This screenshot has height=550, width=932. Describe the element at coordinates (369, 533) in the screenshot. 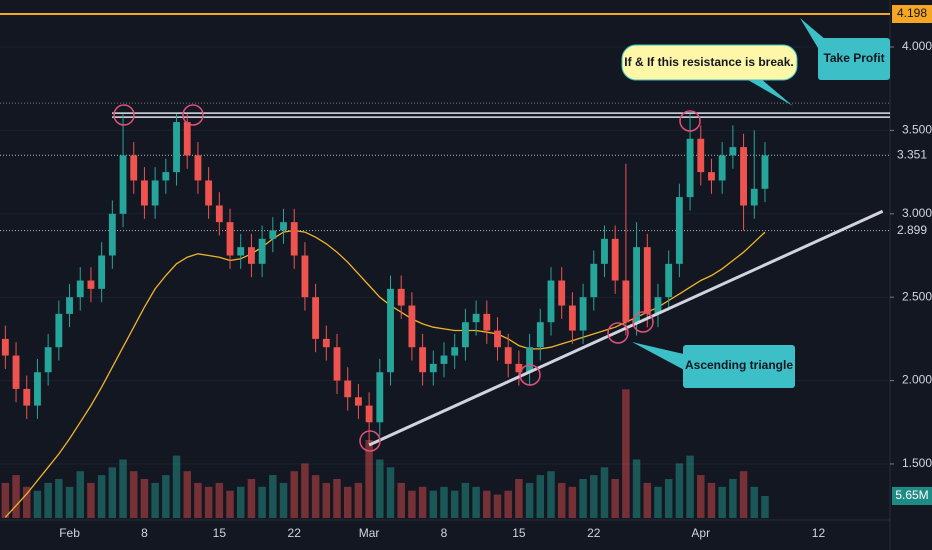

I see `x-tick-label: Mar` at that location.